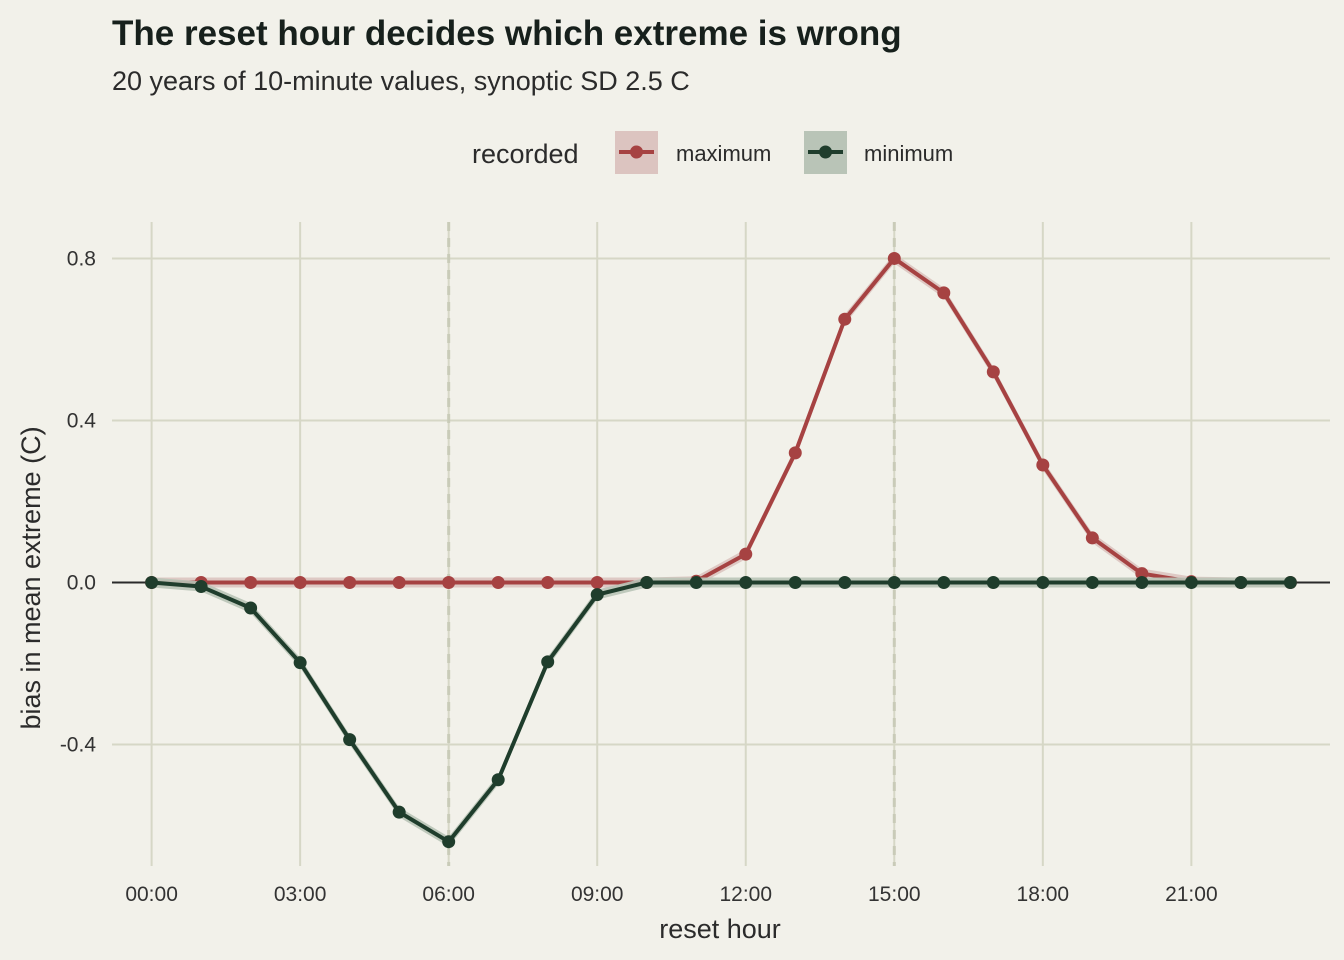  I want to click on legend-item-minimum: minimum, so click(878, 152).